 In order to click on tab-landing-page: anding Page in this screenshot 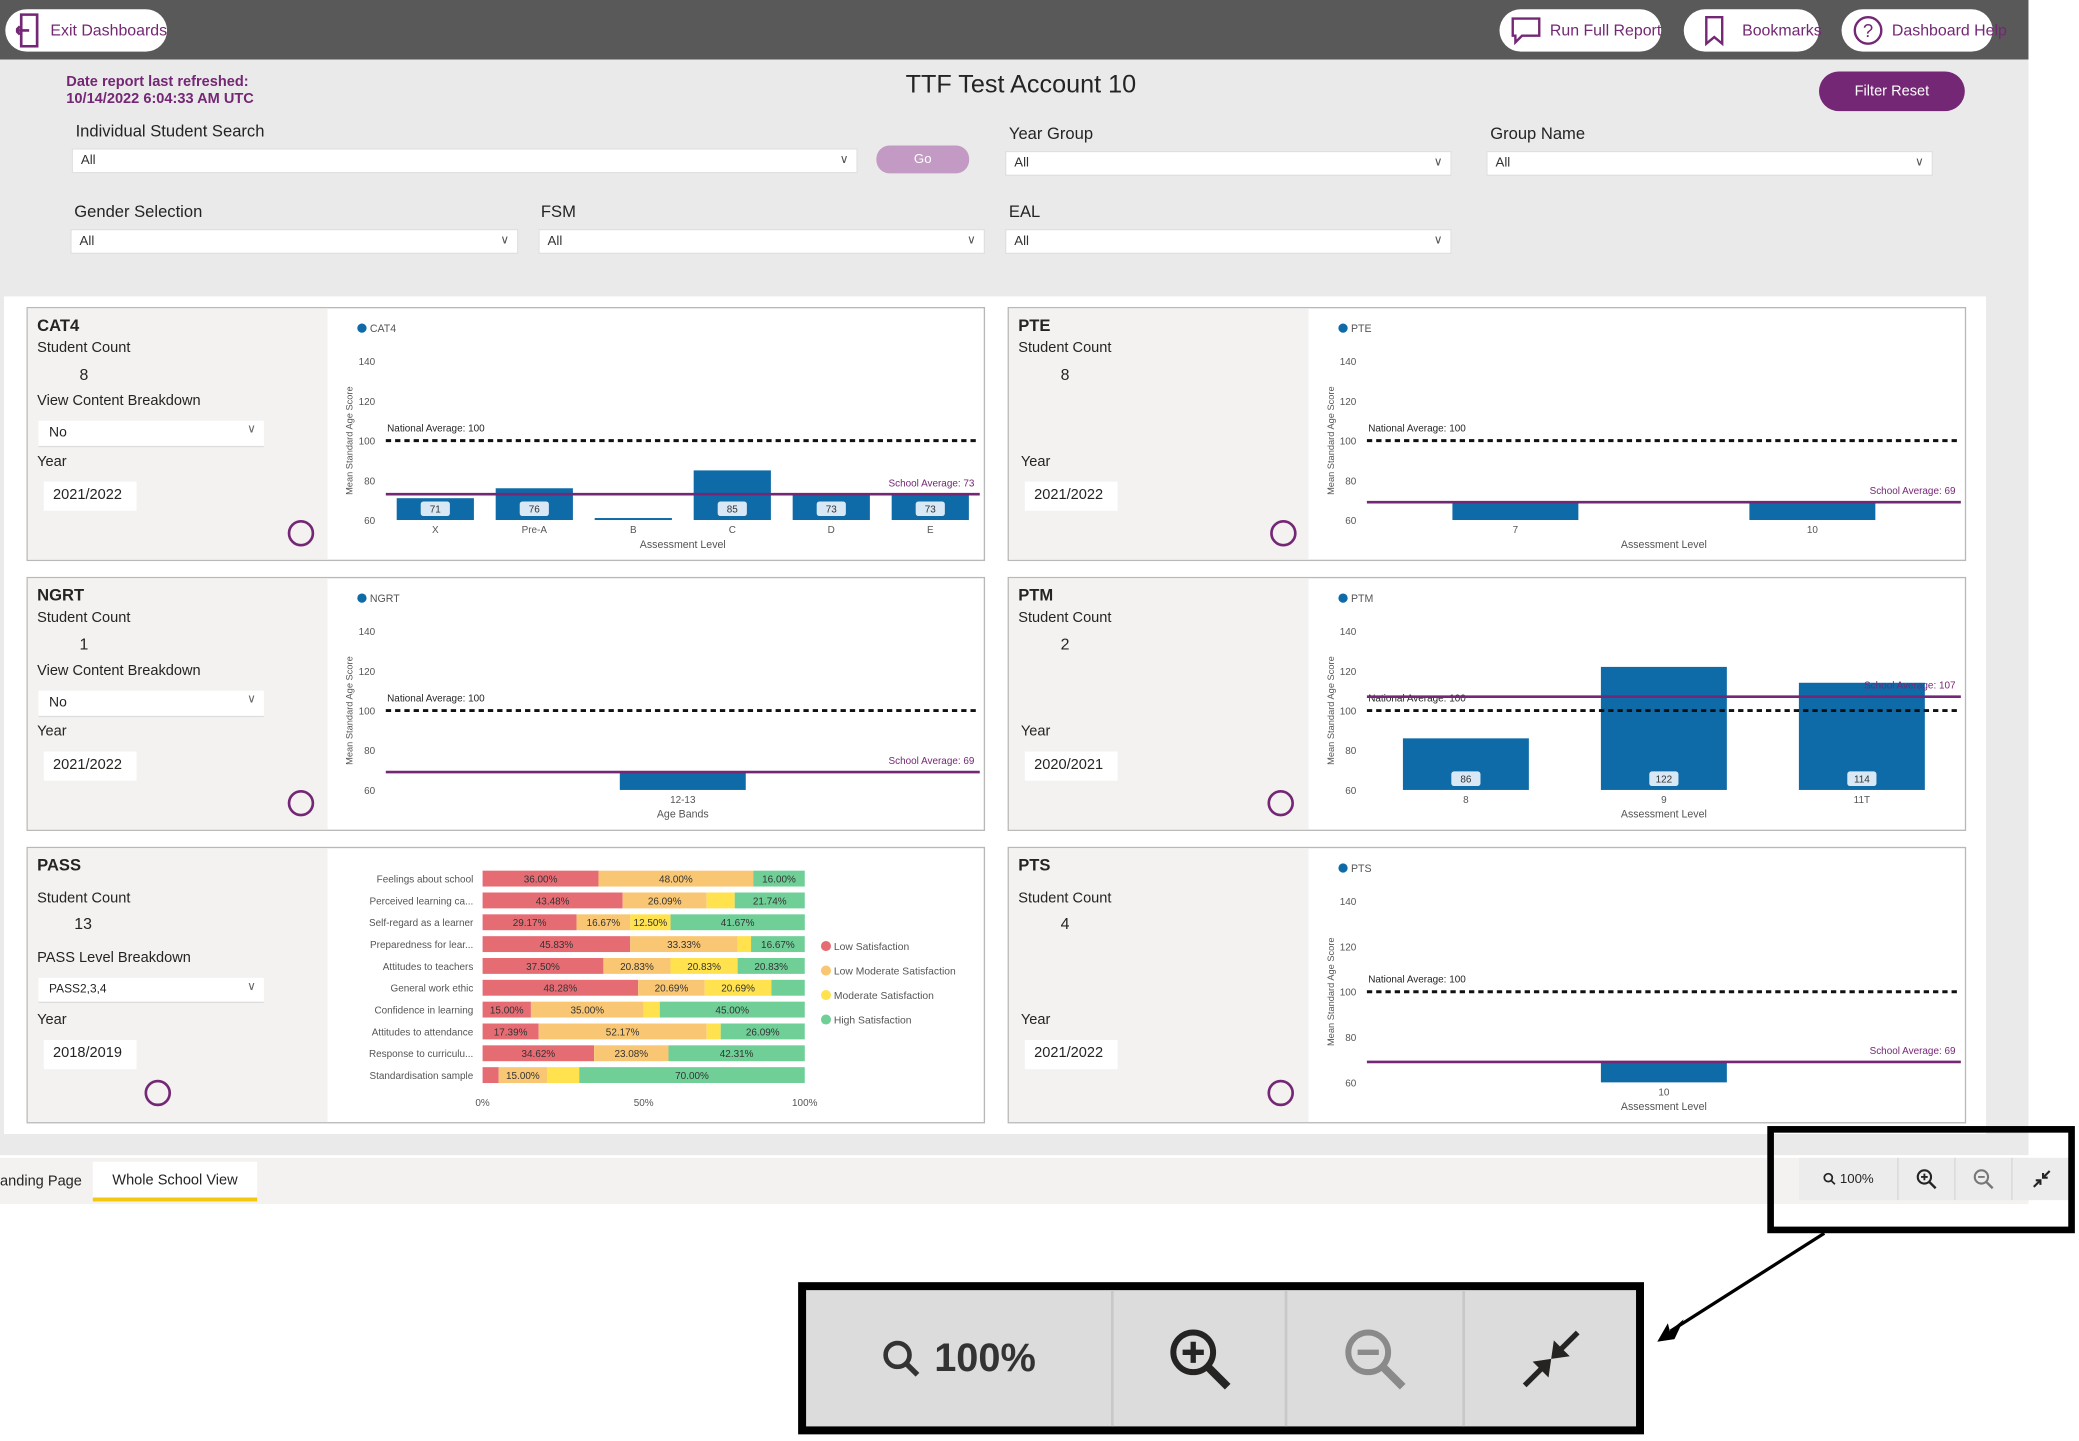, I will do `click(41, 1181)`.